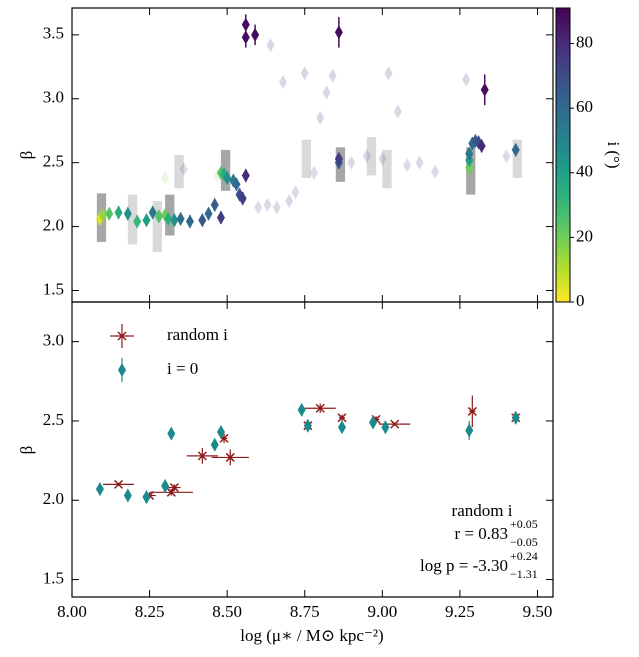  Describe the element at coordinates (150, 611) in the screenshot. I see `x-tick-label: 8.25` at that location.